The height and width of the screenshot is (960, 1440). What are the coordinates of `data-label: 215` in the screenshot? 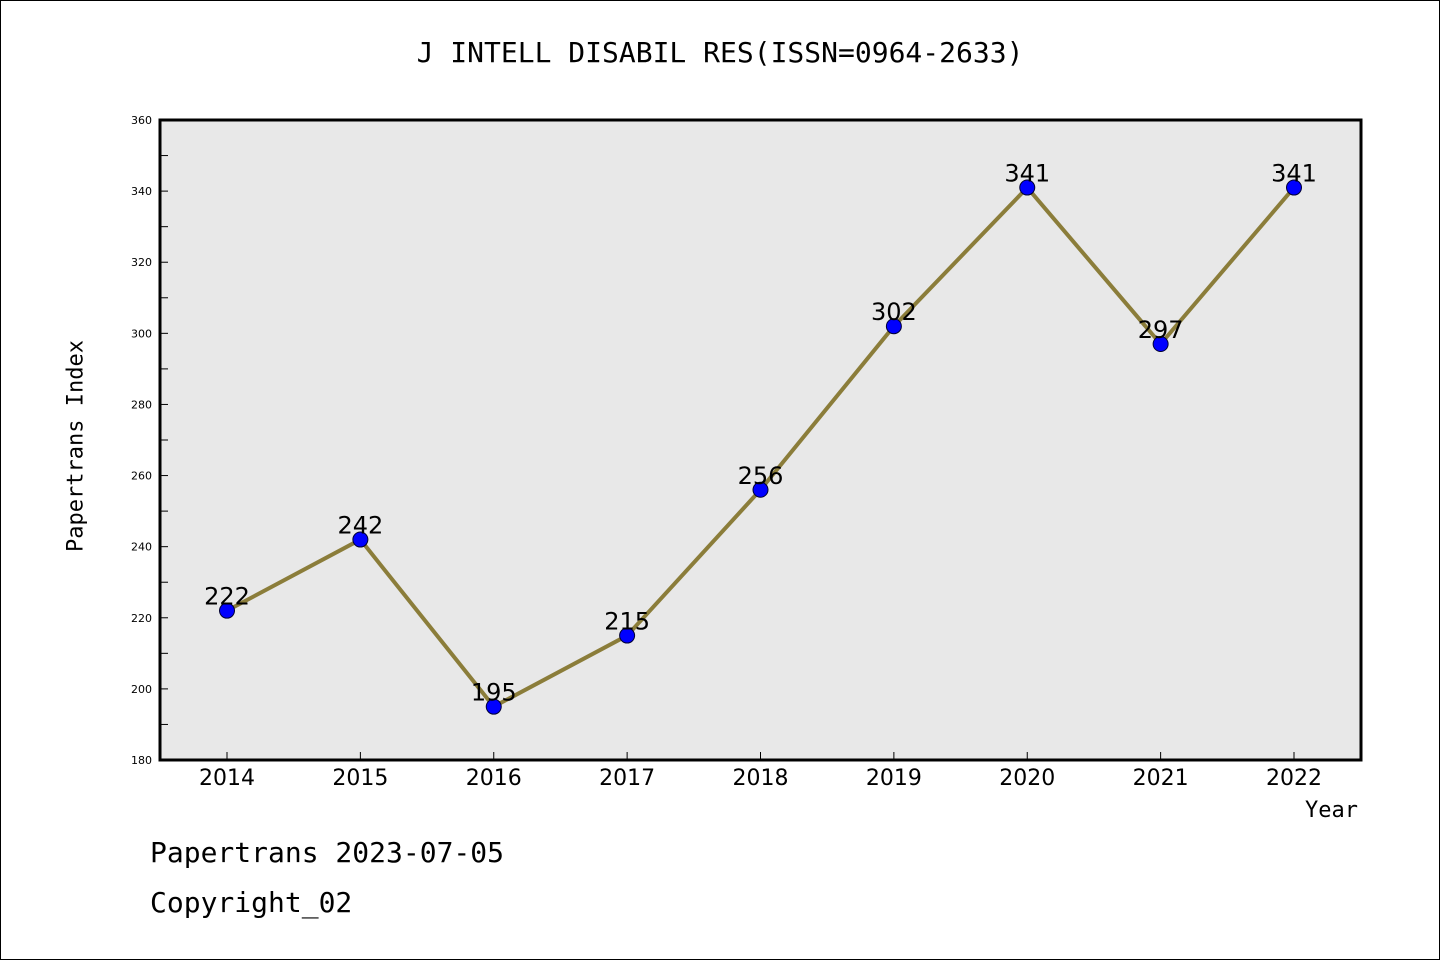 It's located at (627, 622).